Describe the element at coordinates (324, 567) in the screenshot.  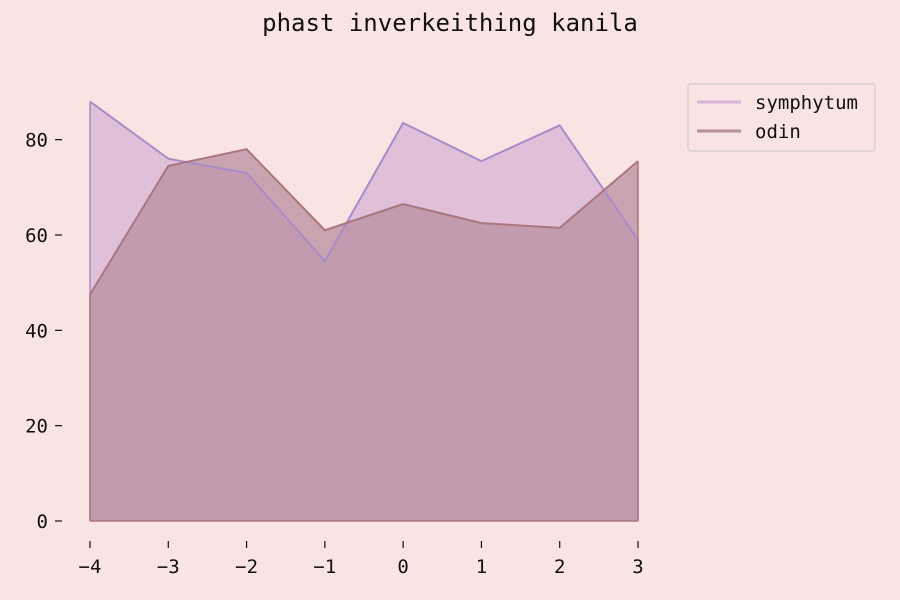
I see `x-tick-label: −1` at that location.